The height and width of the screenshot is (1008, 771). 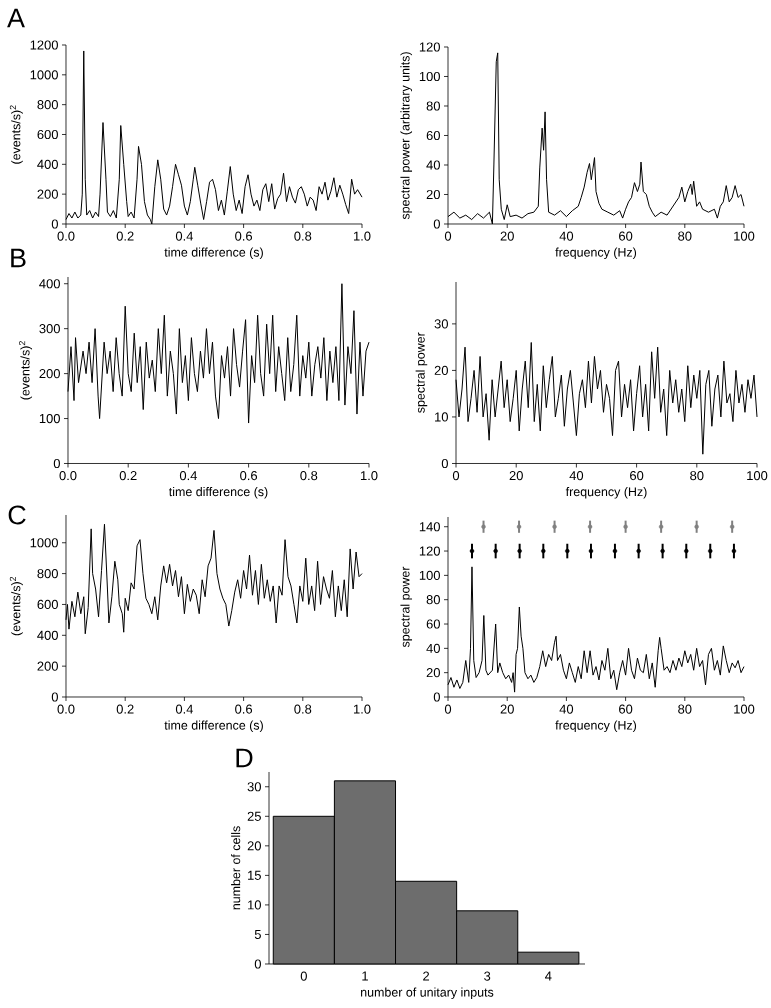 What do you see at coordinates (17, 515) in the screenshot?
I see `text: C` at bounding box center [17, 515].